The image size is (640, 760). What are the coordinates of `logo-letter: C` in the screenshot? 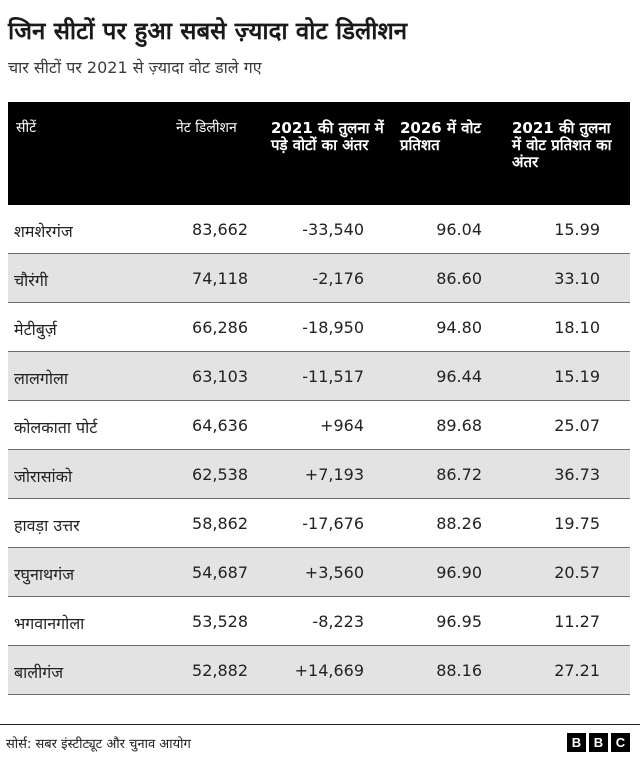 It's located at (620, 742).